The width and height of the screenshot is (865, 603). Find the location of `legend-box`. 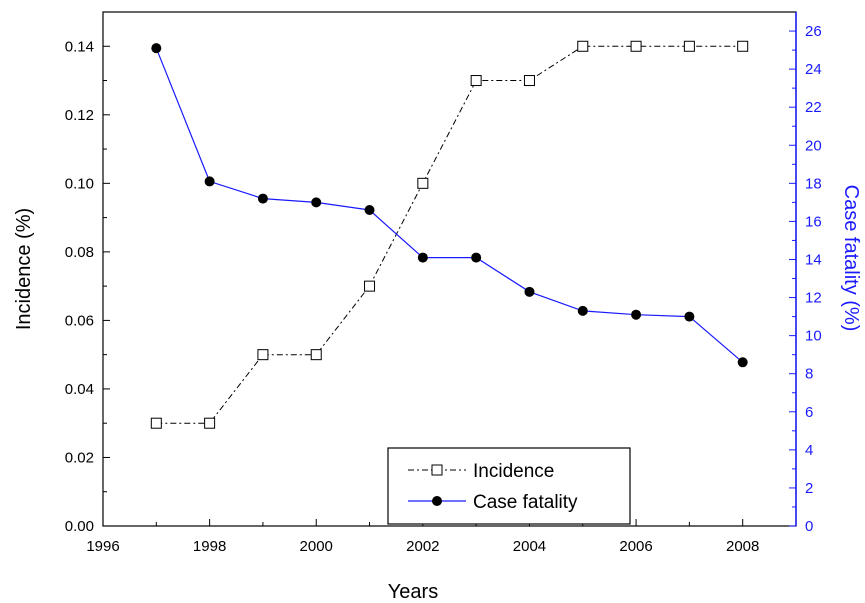

legend-box is located at coordinates (509, 486).